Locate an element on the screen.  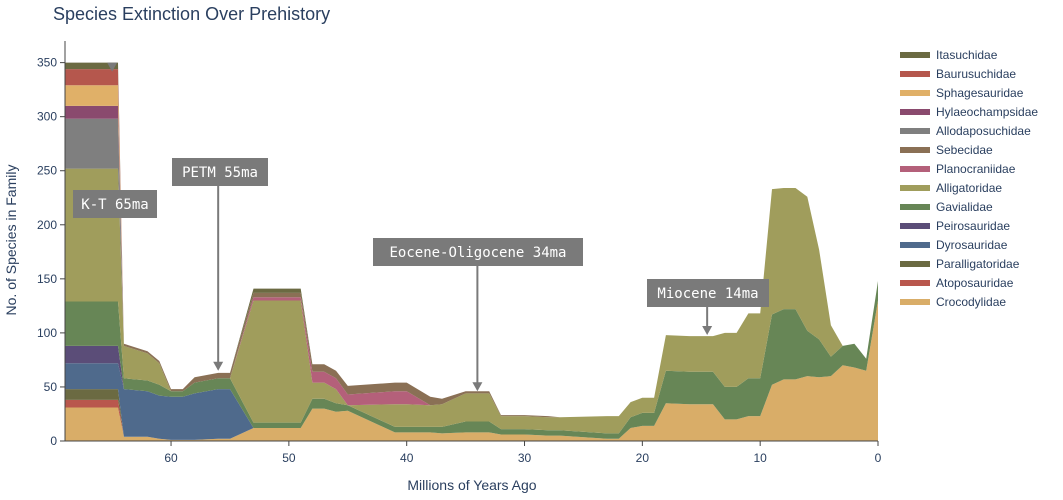
y-tick: 0 is located at coordinates (57, 441).